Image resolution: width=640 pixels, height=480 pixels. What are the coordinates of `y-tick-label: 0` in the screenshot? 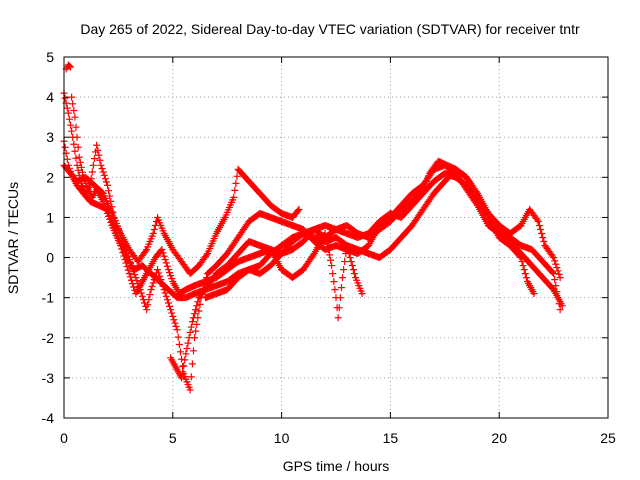 It's located at (50, 258).